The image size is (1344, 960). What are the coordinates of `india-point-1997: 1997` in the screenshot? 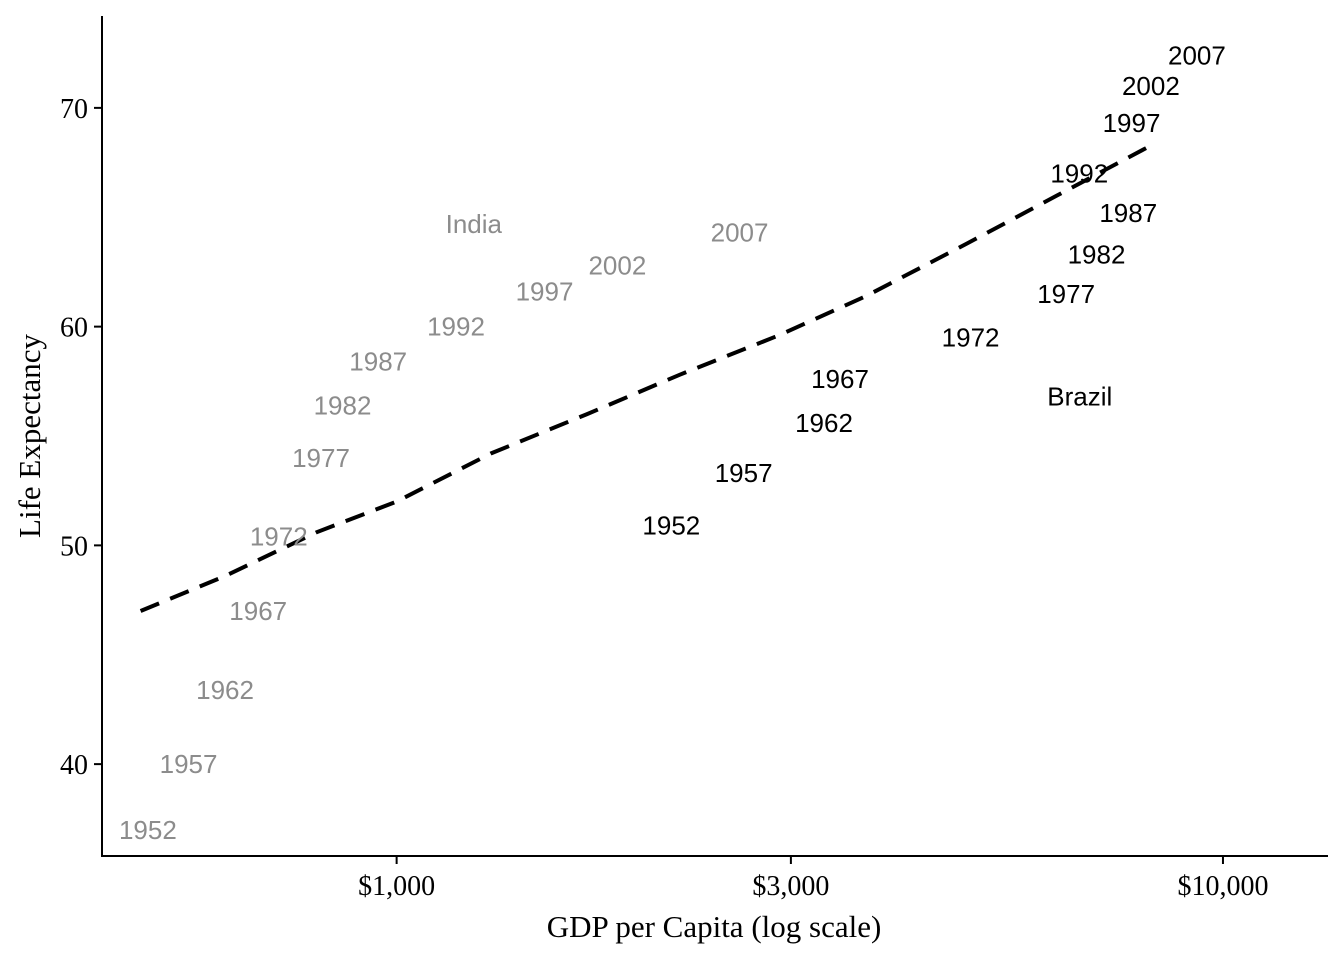 It's located at (545, 292).